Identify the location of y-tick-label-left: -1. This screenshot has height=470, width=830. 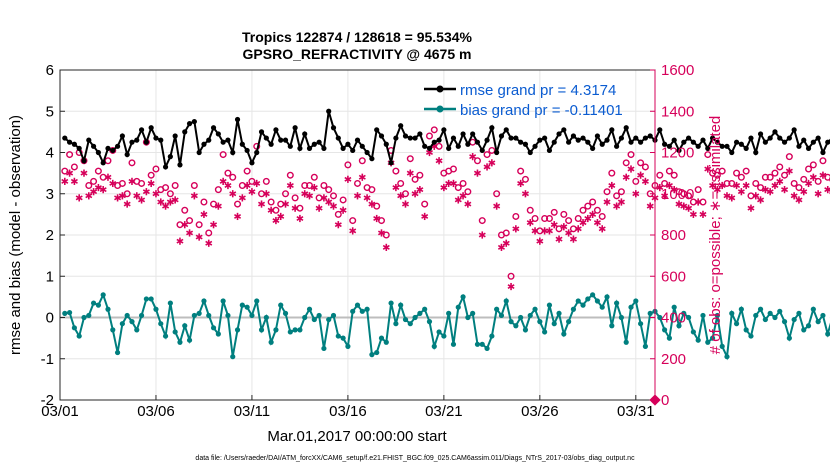
(47, 359).